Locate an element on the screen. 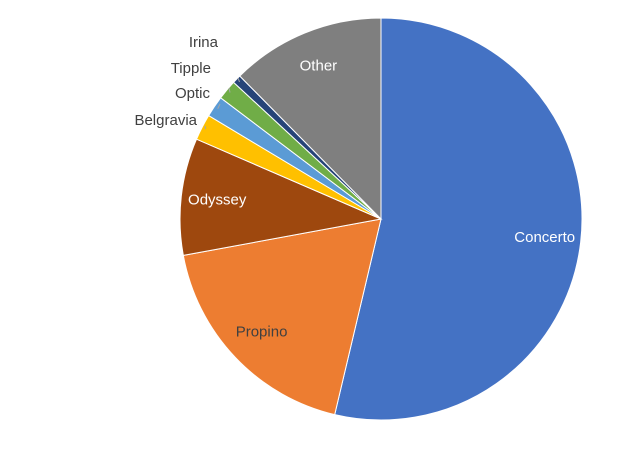 The width and height of the screenshot is (644, 460). slice-label: Optic is located at coordinates (193, 93).